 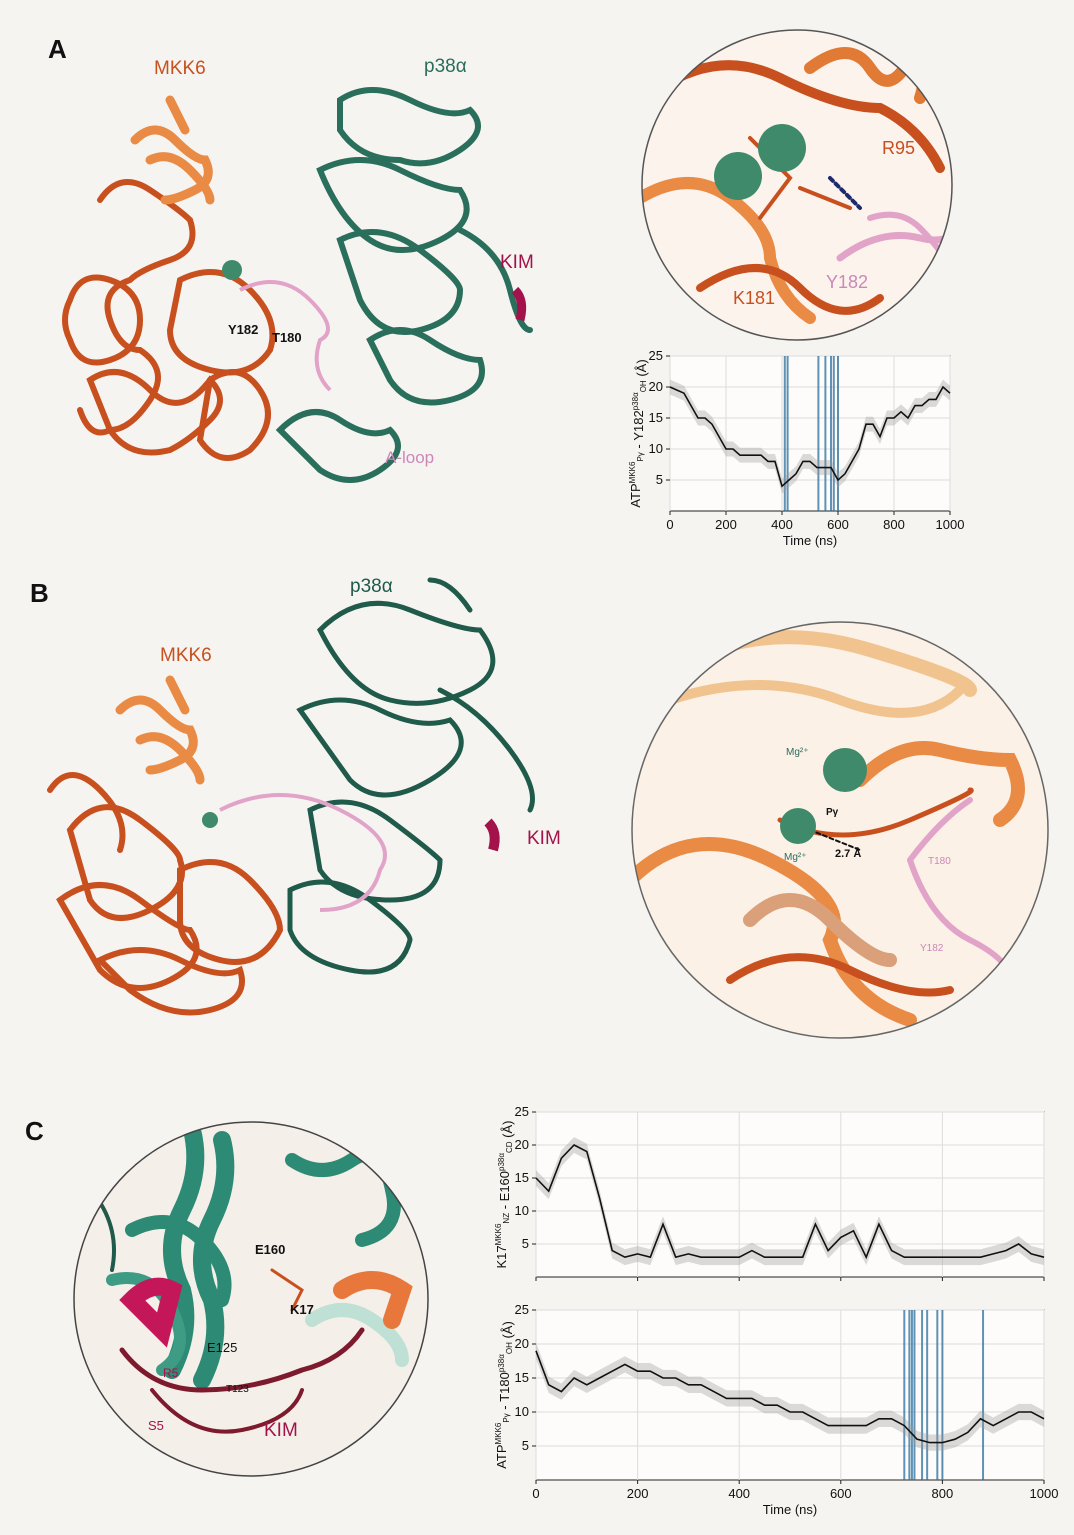 I want to click on label-aloop-a: A-loop, so click(x=409, y=458).